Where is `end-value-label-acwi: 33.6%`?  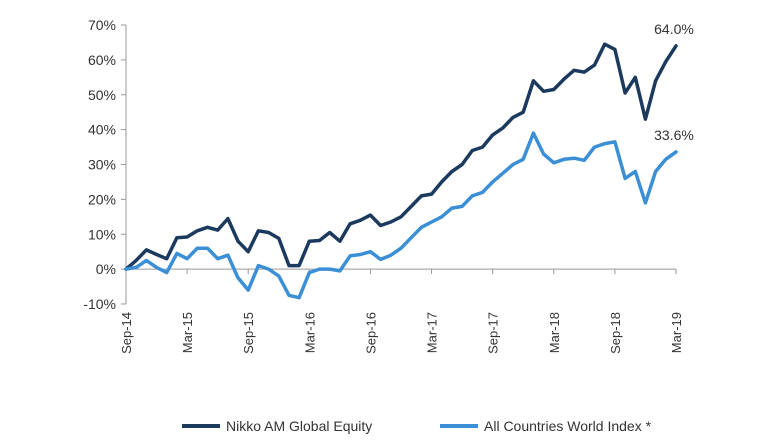 end-value-label-acwi: 33.6% is located at coordinates (674, 135).